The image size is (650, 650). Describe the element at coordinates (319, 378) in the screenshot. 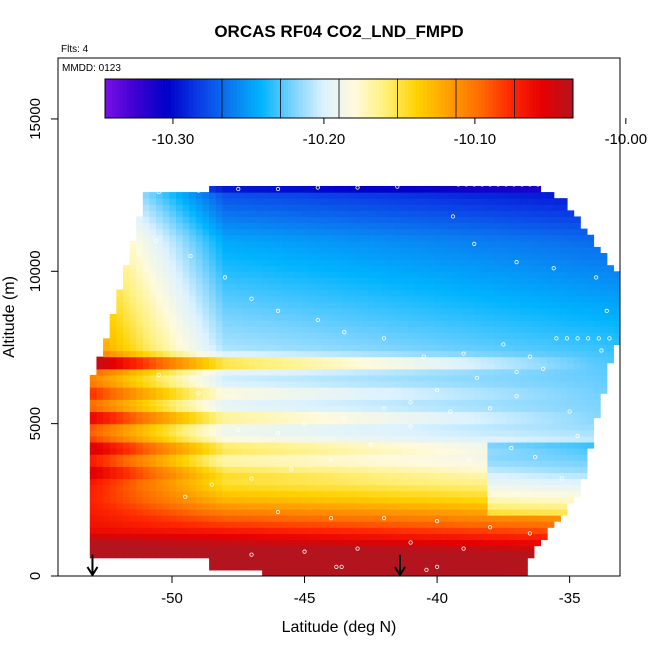

I see `heatmap-cell-1987` at that location.